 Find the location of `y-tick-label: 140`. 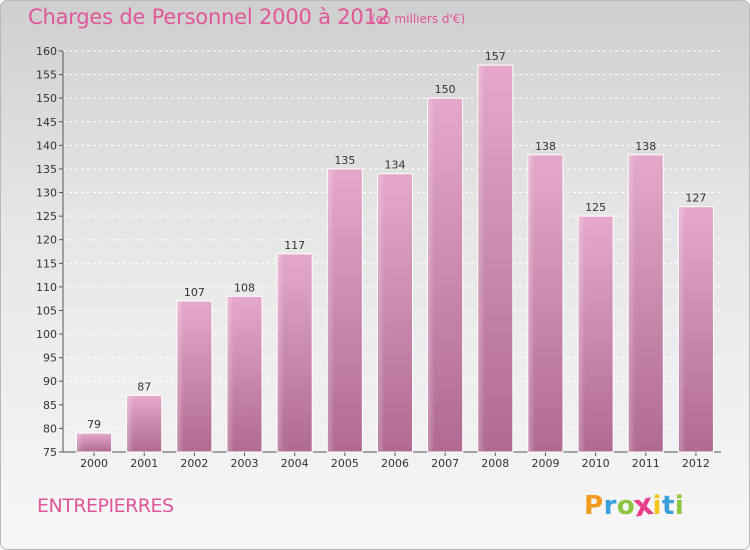

y-tick-label: 140 is located at coordinates (46, 145).